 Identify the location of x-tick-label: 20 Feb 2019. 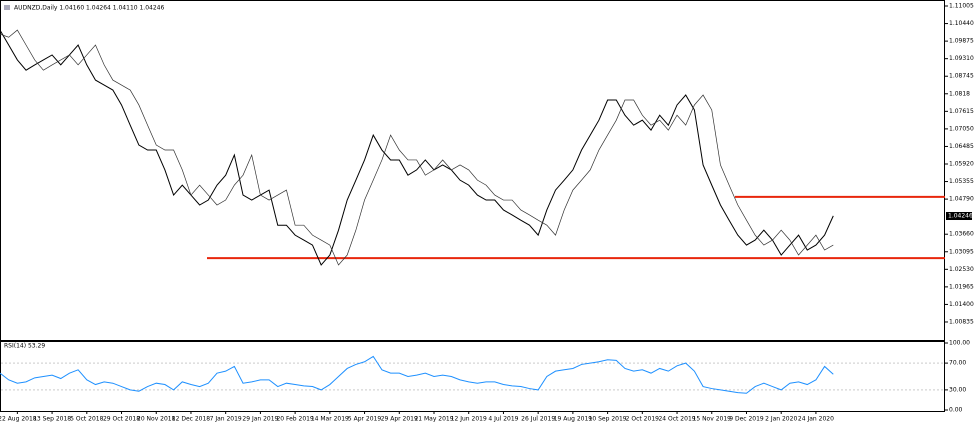
(295, 419).